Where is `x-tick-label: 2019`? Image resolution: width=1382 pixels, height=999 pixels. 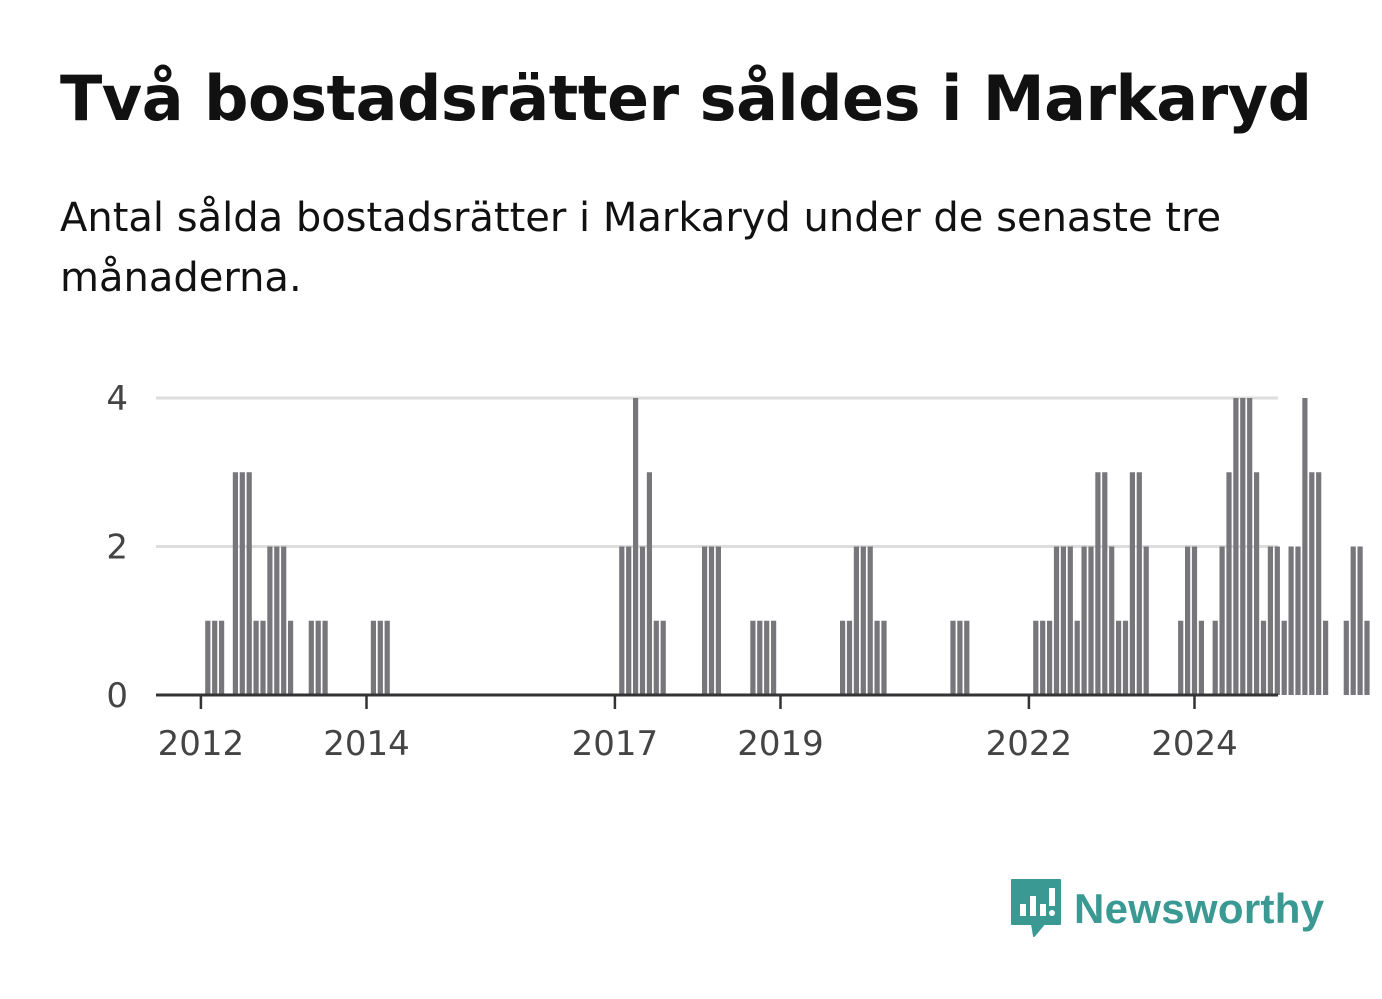 x-tick-label: 2019 is located at coordinates (780, 744).